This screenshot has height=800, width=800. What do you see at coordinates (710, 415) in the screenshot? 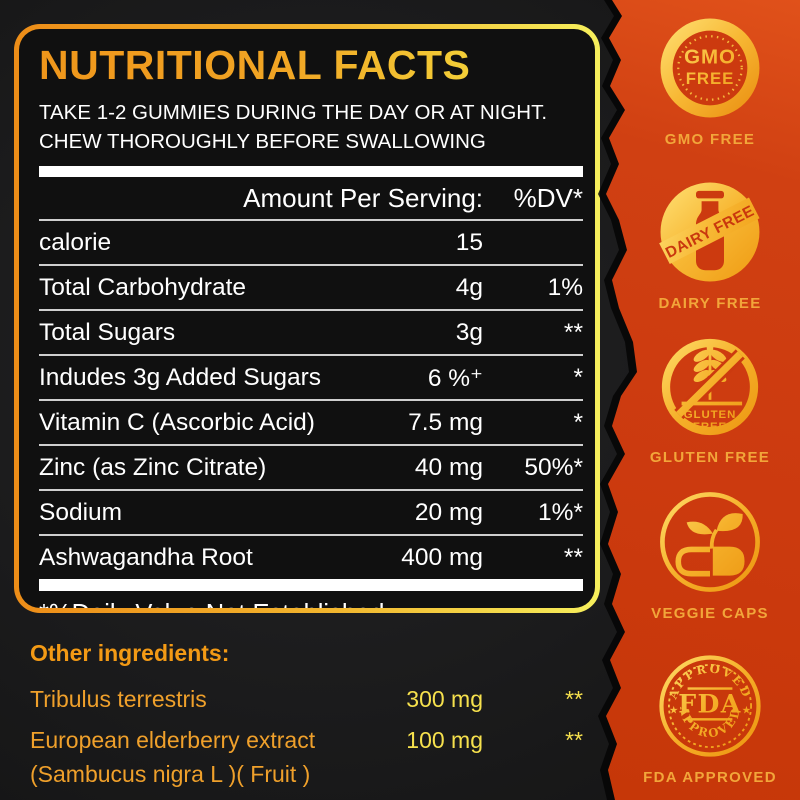
I see `gluten-badge-line1: GLUTEN` at bounding box center [710, 415].